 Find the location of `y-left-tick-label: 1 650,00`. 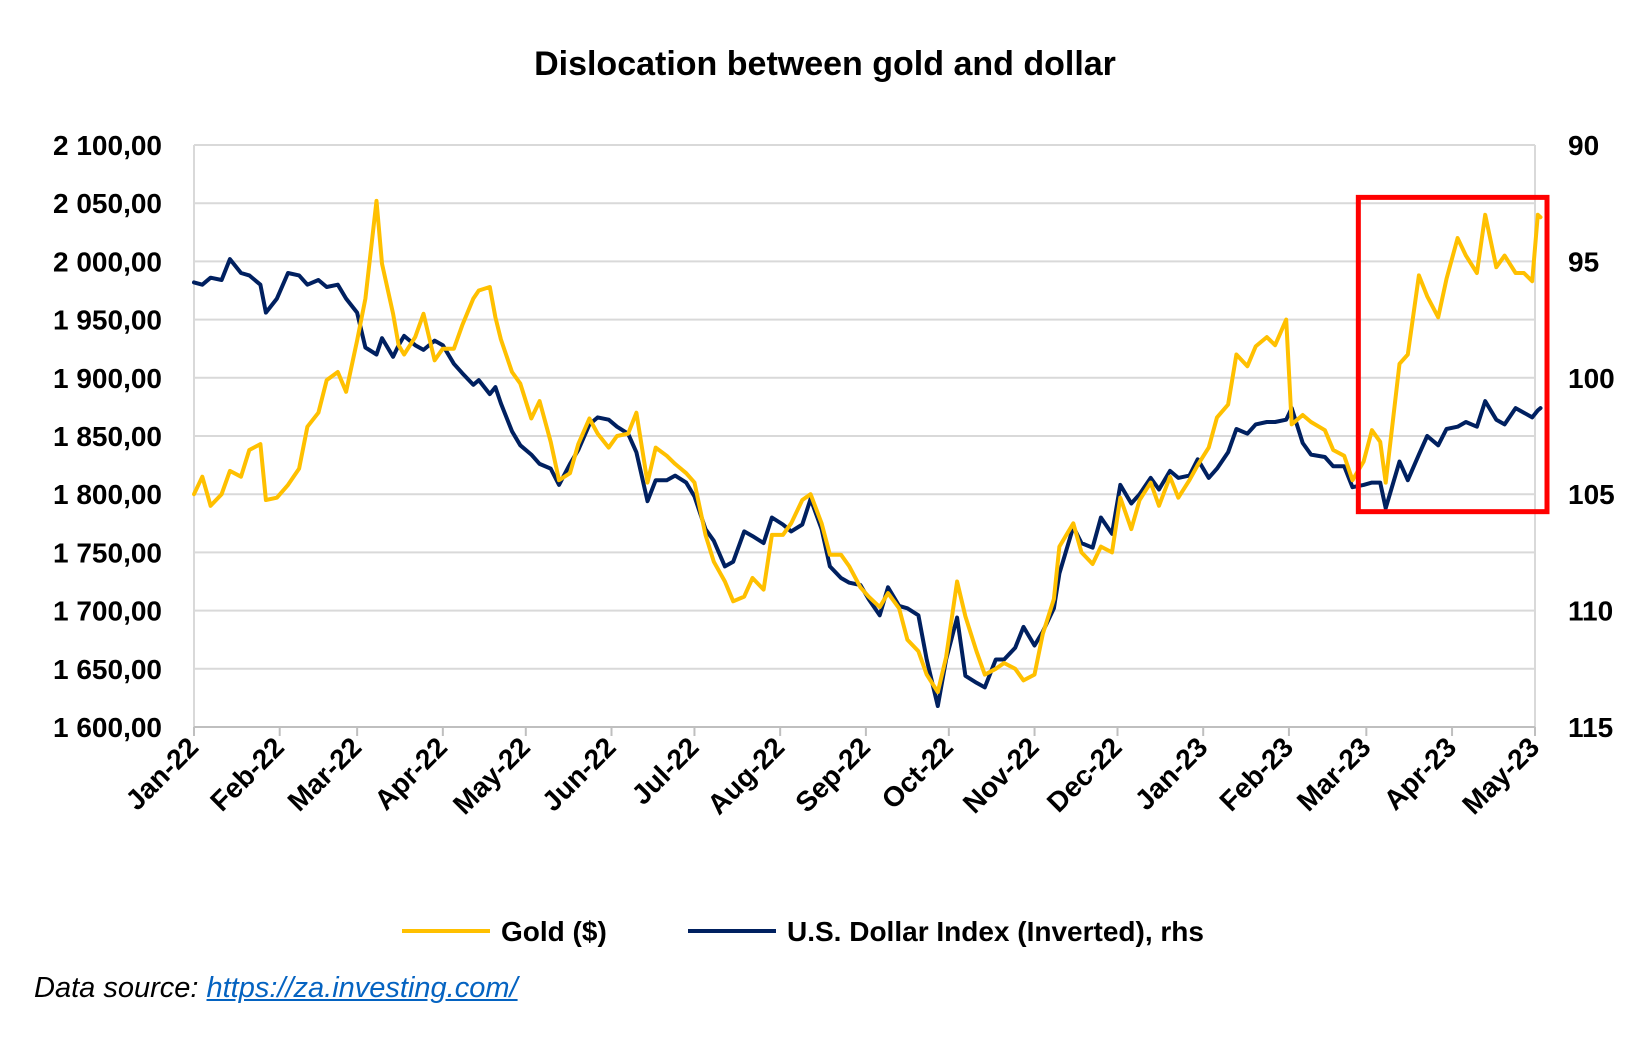

y-left-tick-label: 1 650,00 is located at coordinates (107, 669).